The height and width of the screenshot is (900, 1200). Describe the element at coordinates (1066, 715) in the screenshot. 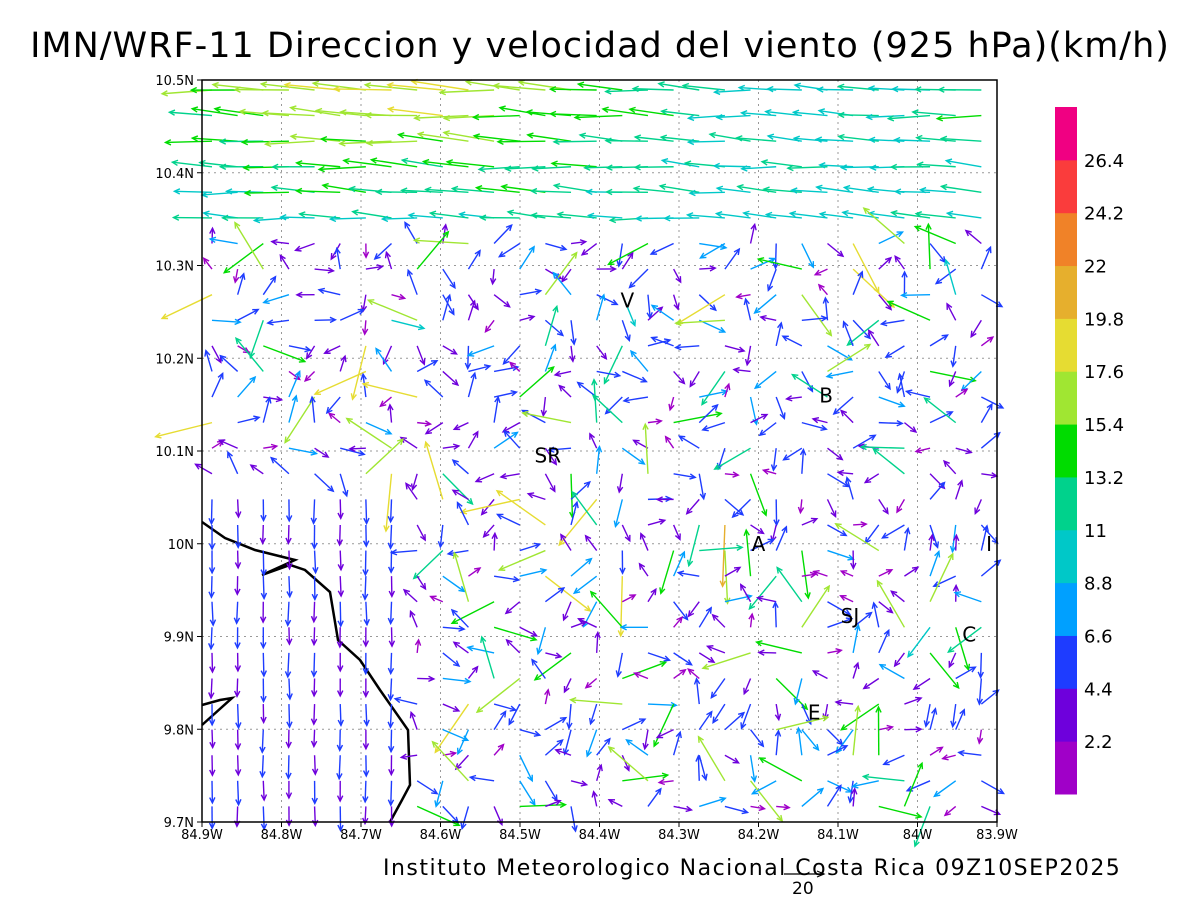

I see `colorbar-segment` at that location.